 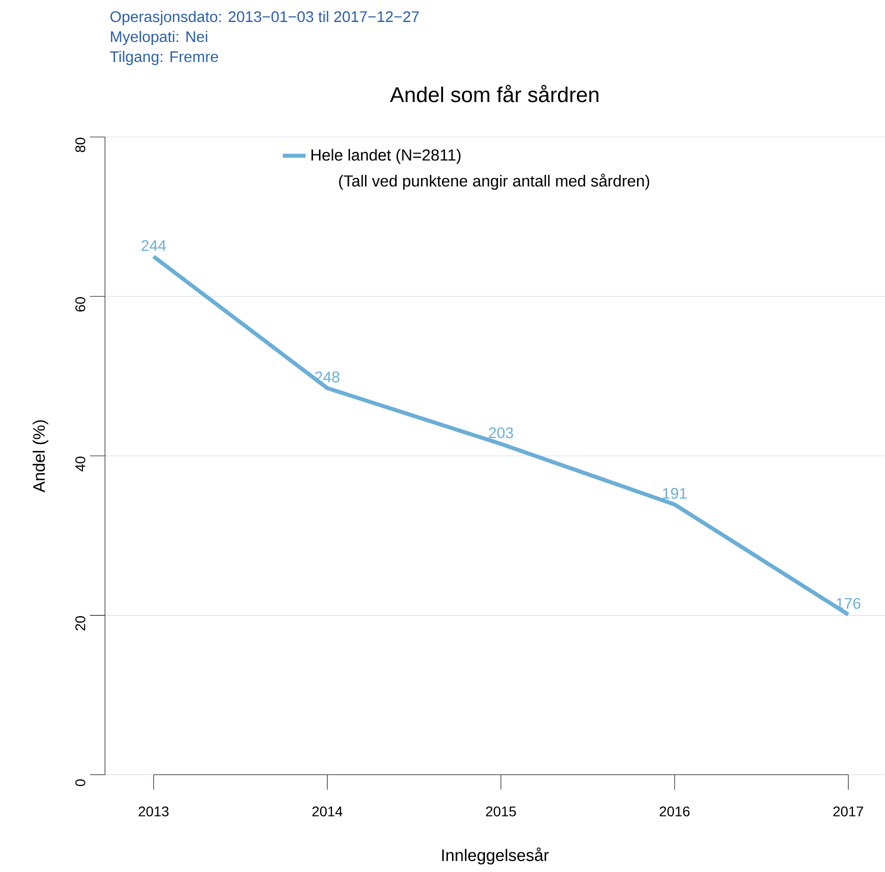 I want to click on text: Tilgang: Fremre, so click(x=164, y=58).